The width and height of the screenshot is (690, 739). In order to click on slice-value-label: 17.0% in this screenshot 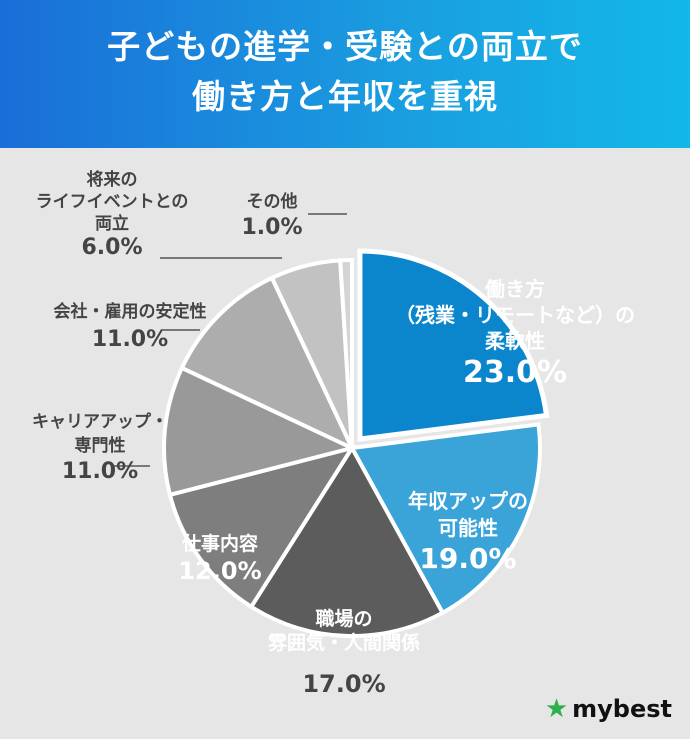, I will do `click(343, 684)`.